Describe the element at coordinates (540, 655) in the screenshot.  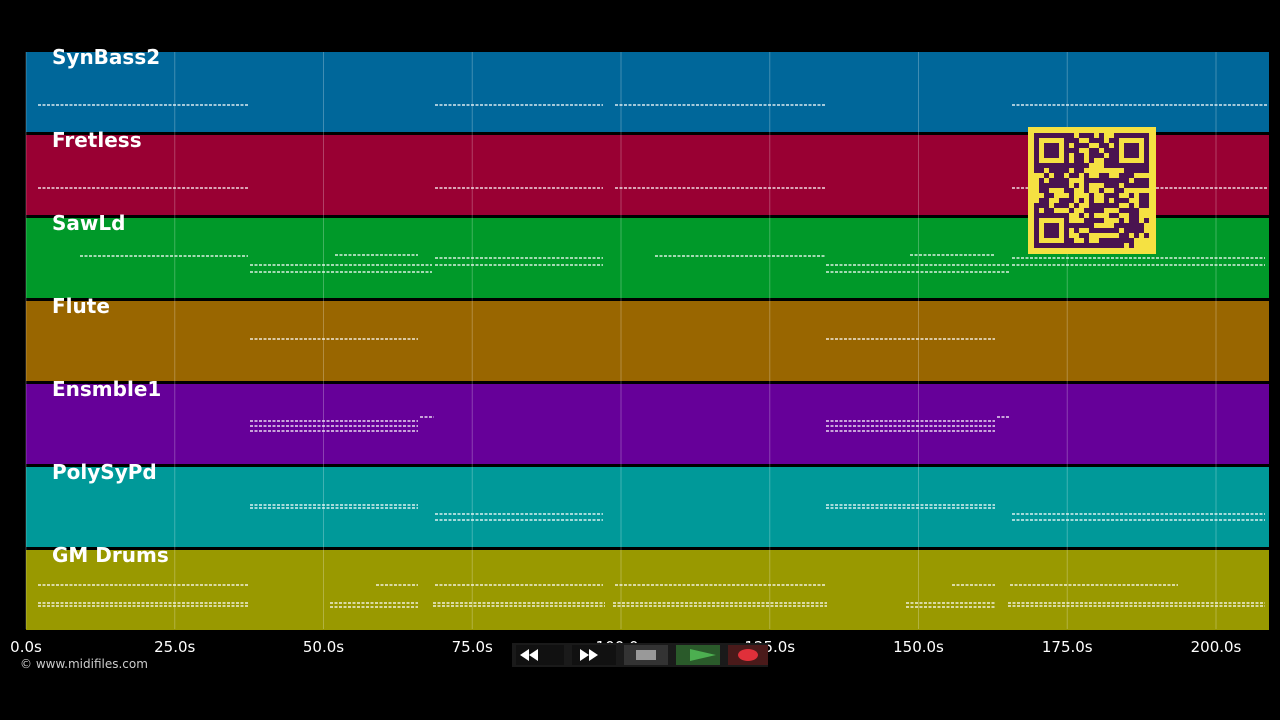
I see `rewind-button` at that location.